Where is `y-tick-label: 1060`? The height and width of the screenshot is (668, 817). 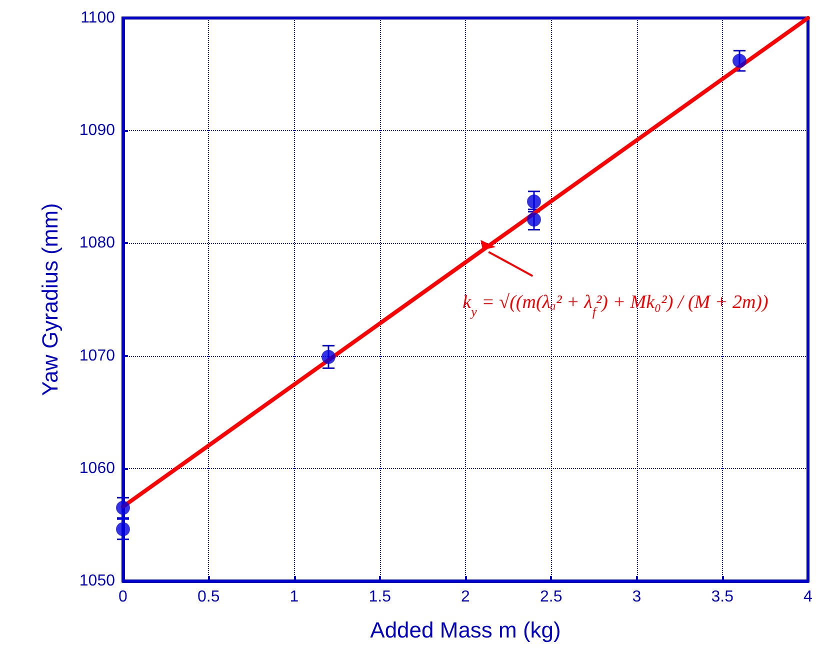 y-tick-label: 1060 is located at coordinates (97, 468).